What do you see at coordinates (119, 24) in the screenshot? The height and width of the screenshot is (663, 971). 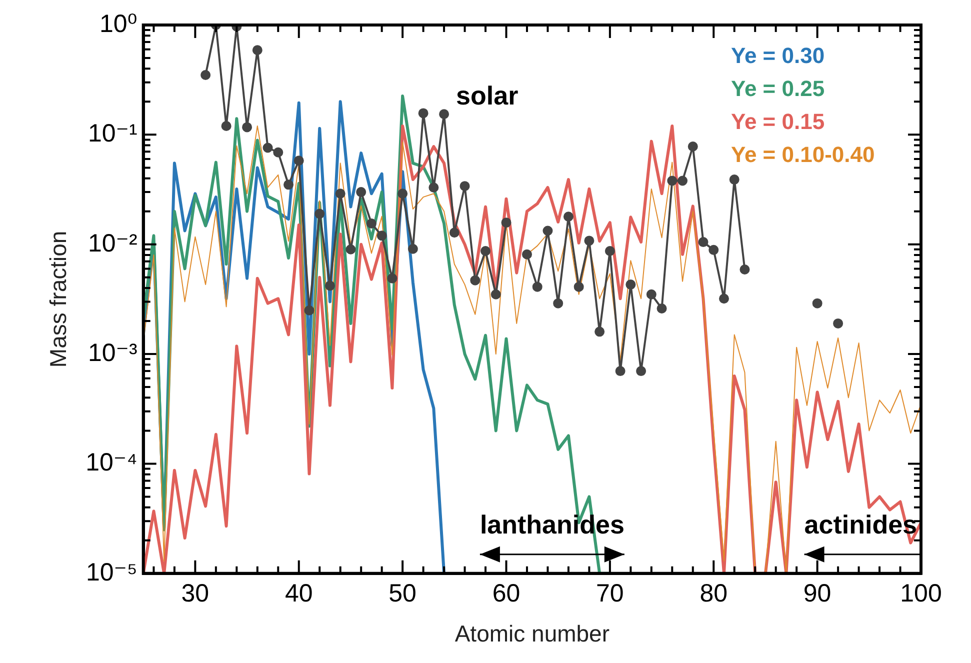 I see `y-tick-label: 10⁰` at bounding box center [119, 24].